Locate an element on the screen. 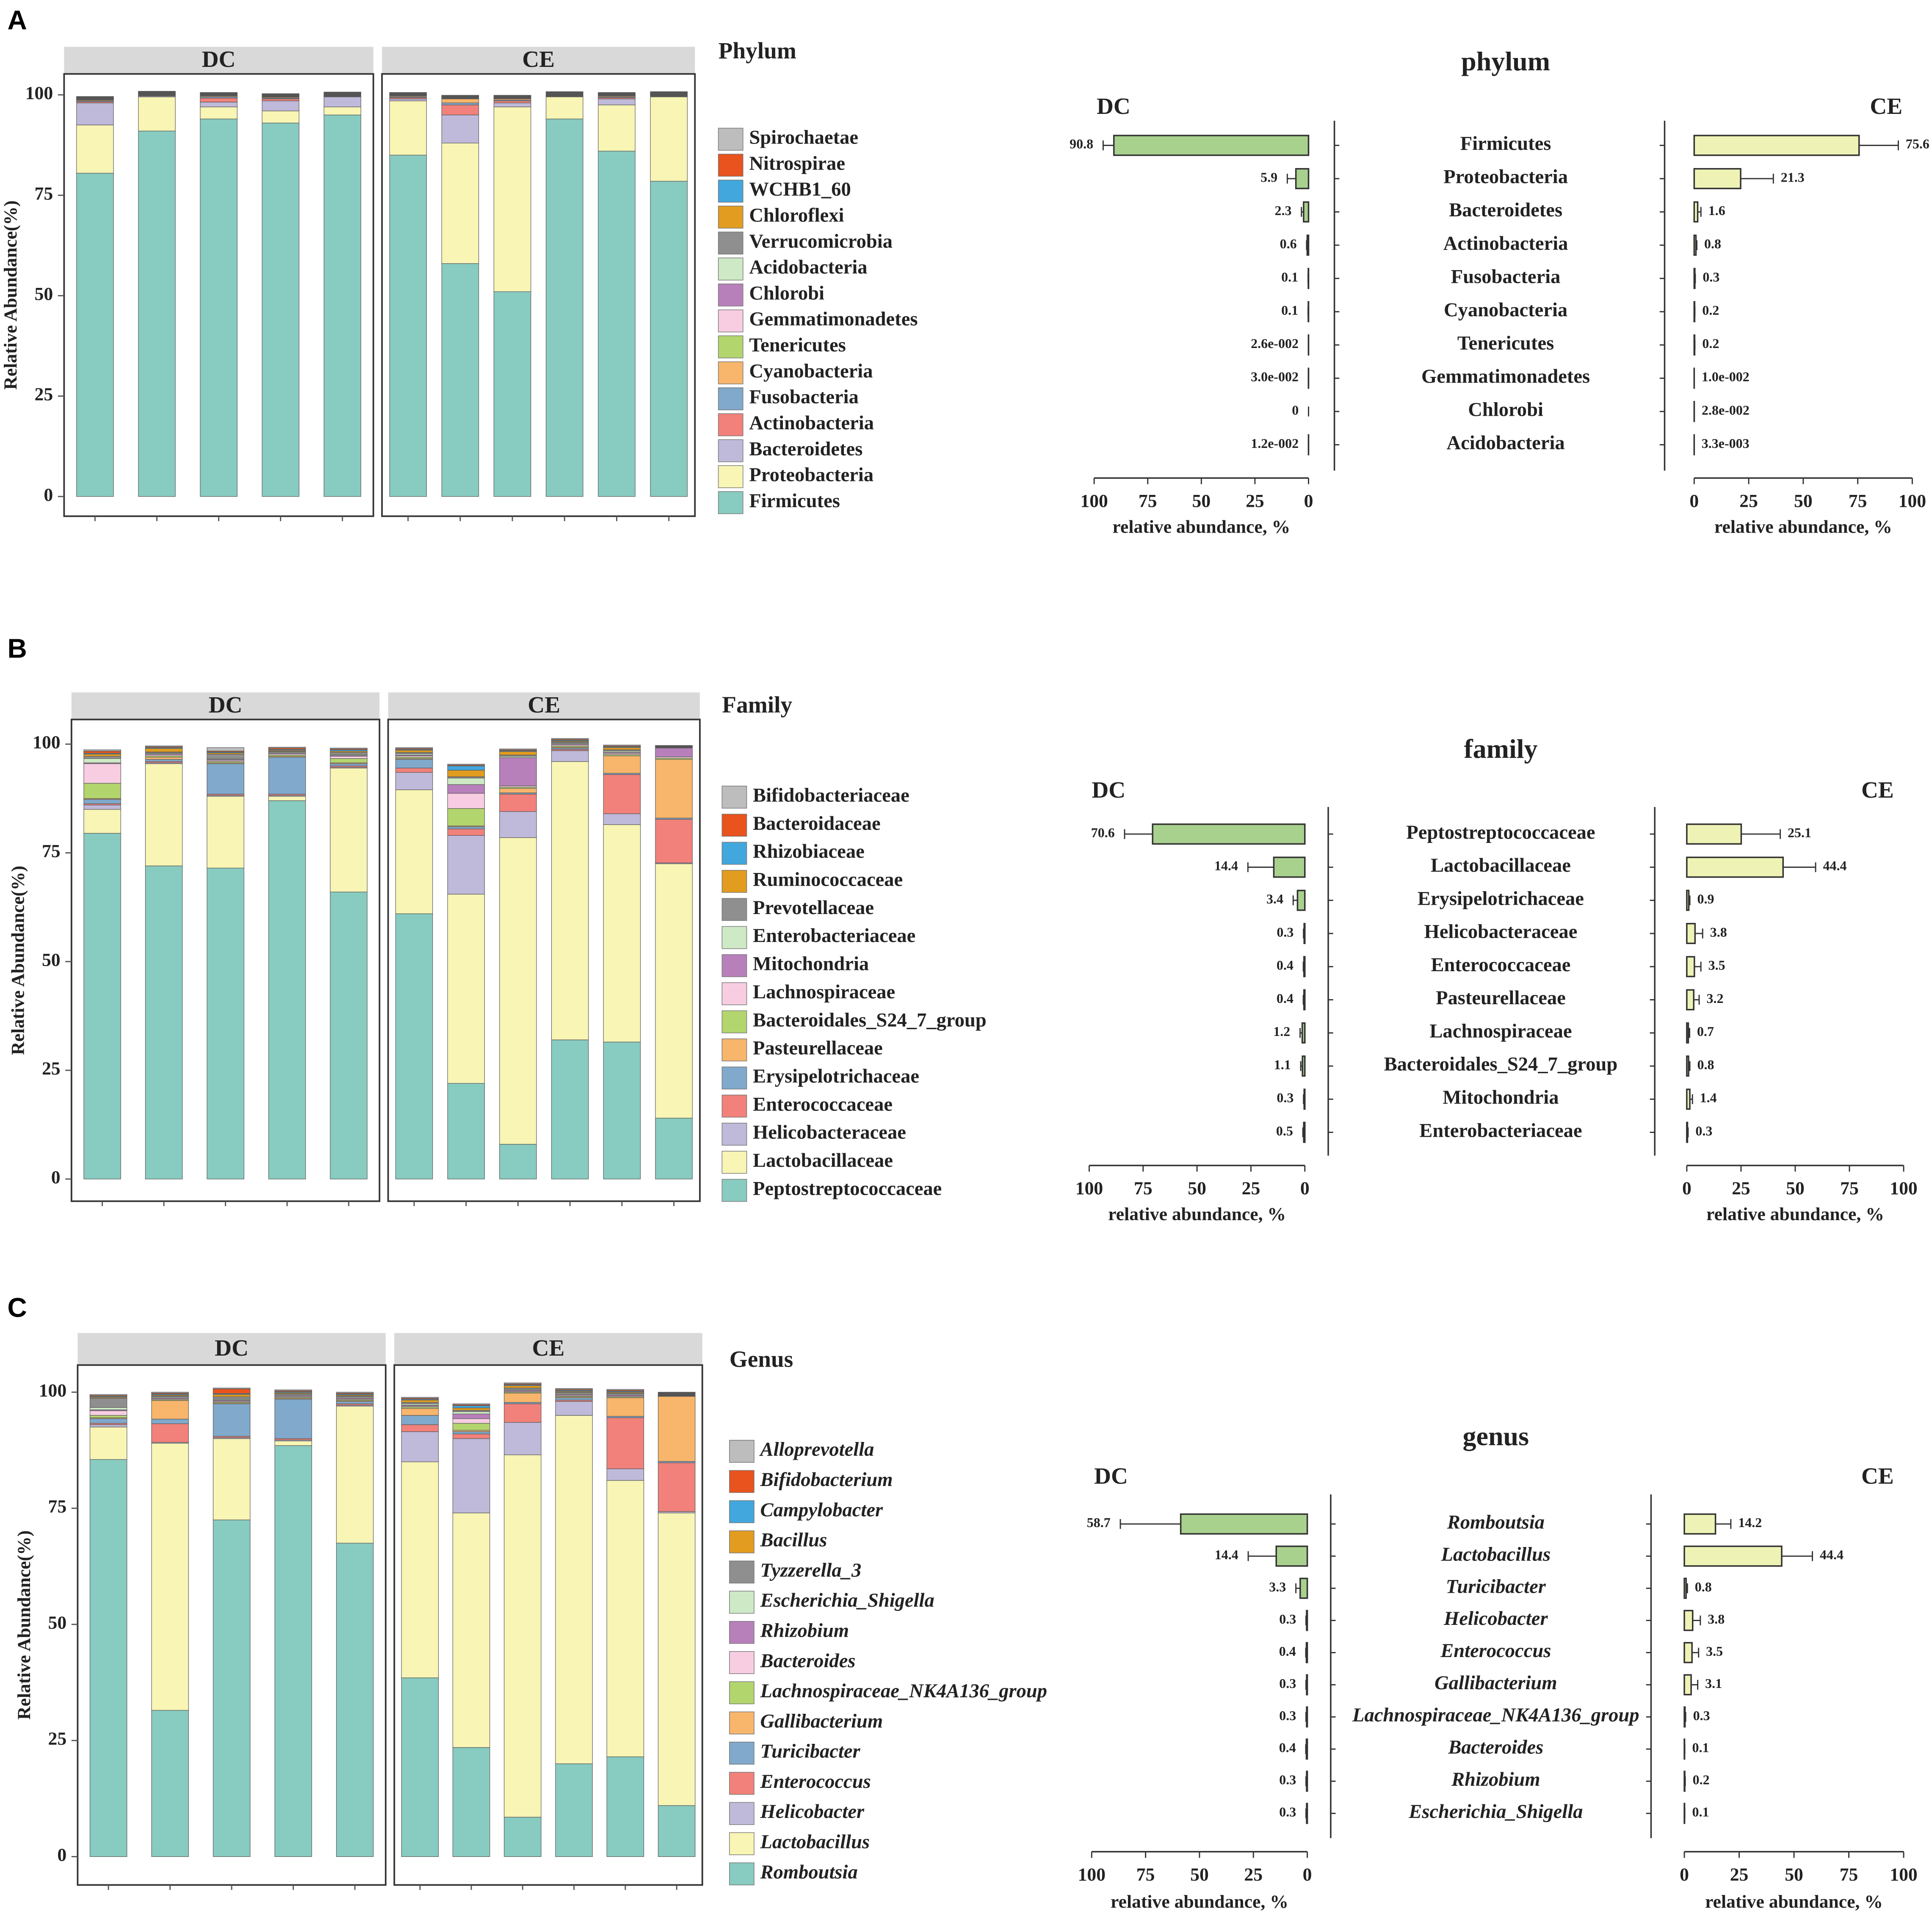 This screenshot has width=1932, height=1917. legend-label: Lachnospiraceae_NK4A136_group is located at coordinates (904, 1691).